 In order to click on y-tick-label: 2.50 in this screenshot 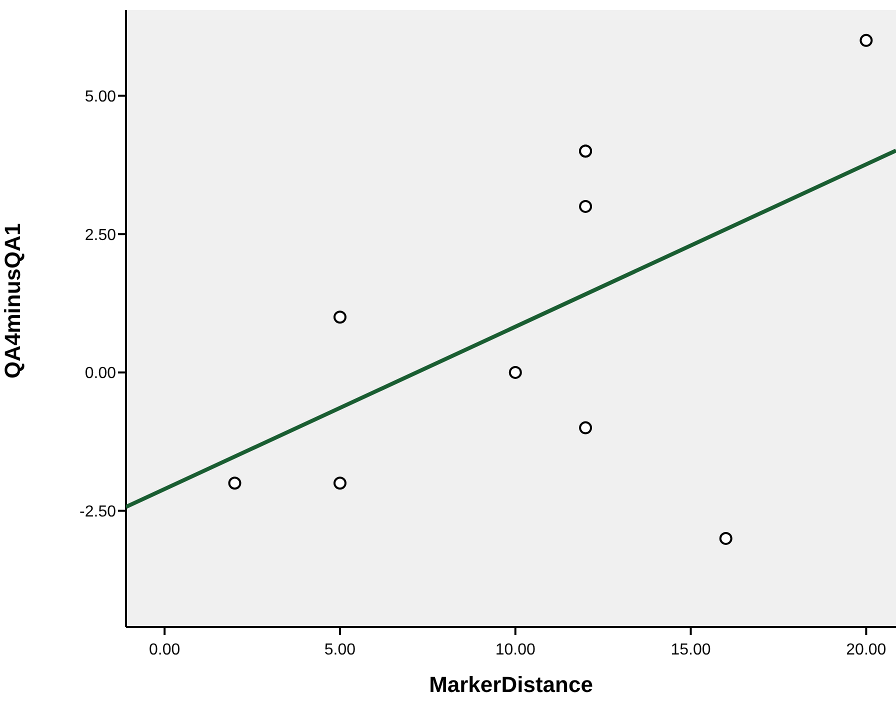, I will do `click(100, 235)`.